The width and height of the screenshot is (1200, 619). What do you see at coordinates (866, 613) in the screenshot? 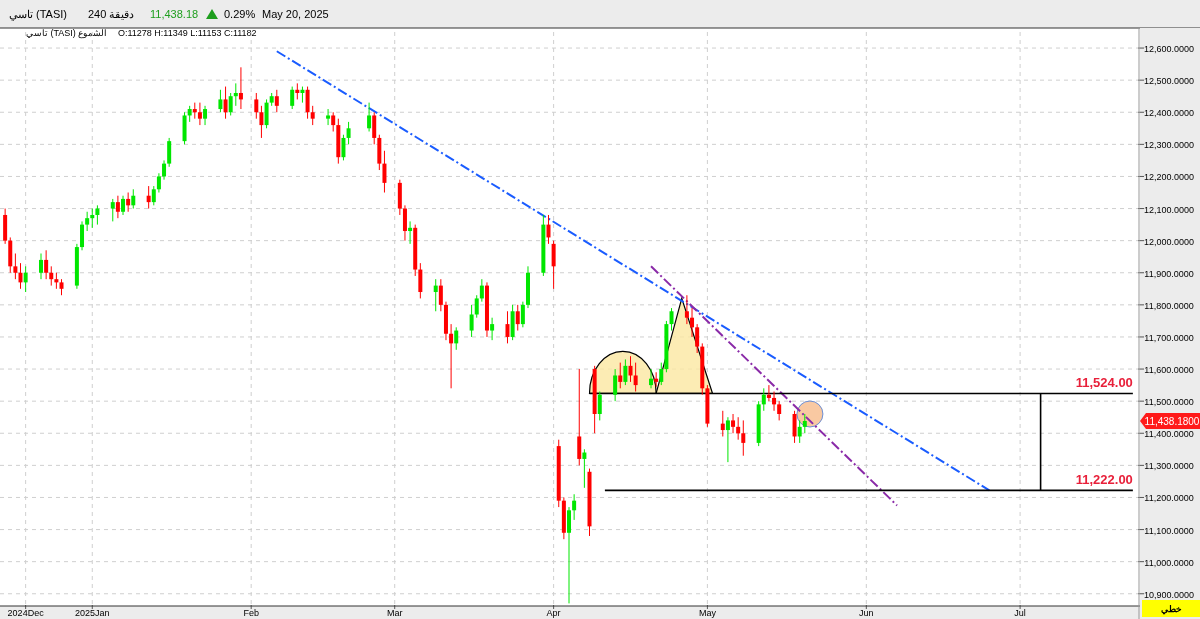
I see `x-tick-label: Jun` at bounding box center [866, 613].